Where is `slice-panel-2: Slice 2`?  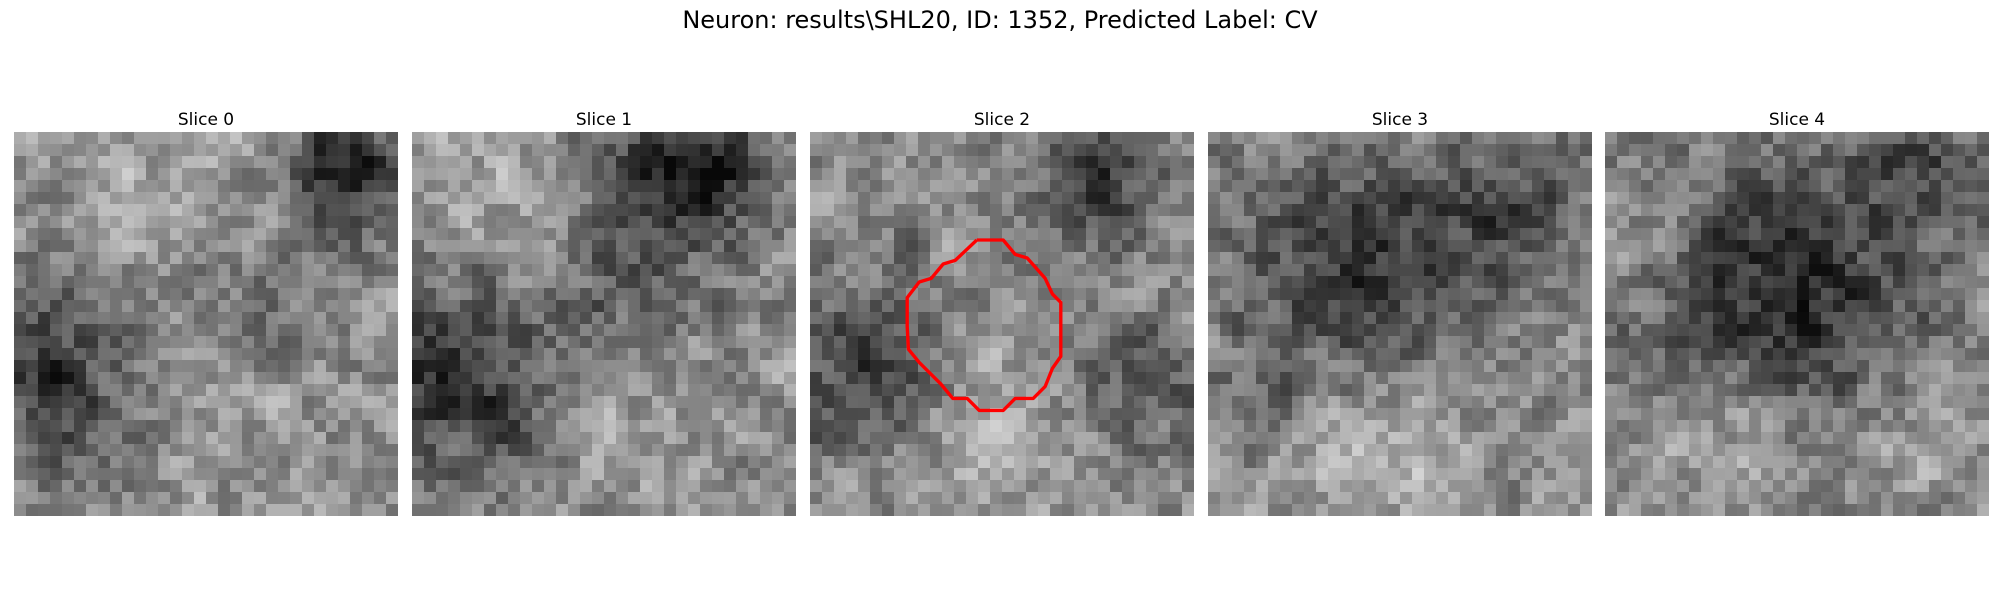
slice-panel-2: Slice 2 is located at coordinates (1002, 312).